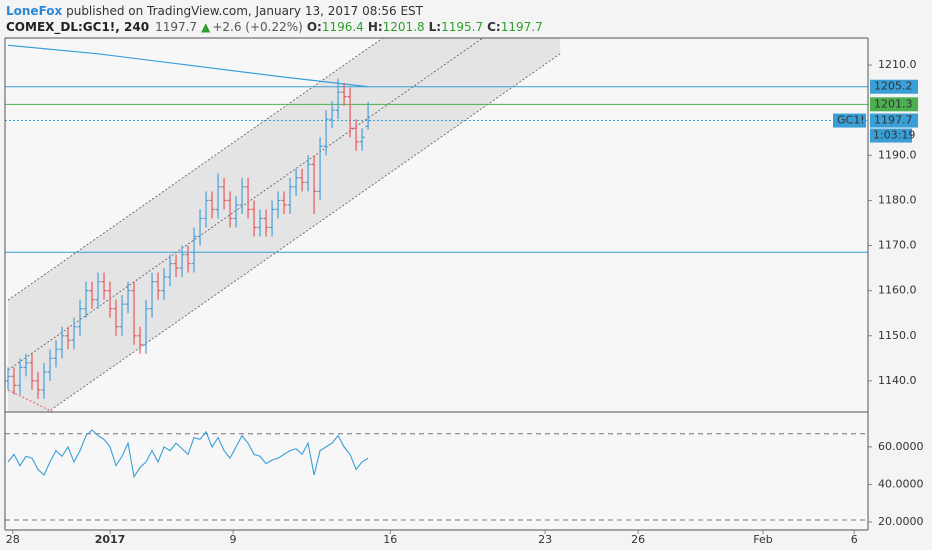  I want to click on y-tick-label: 1160.0, so click(897, 290).